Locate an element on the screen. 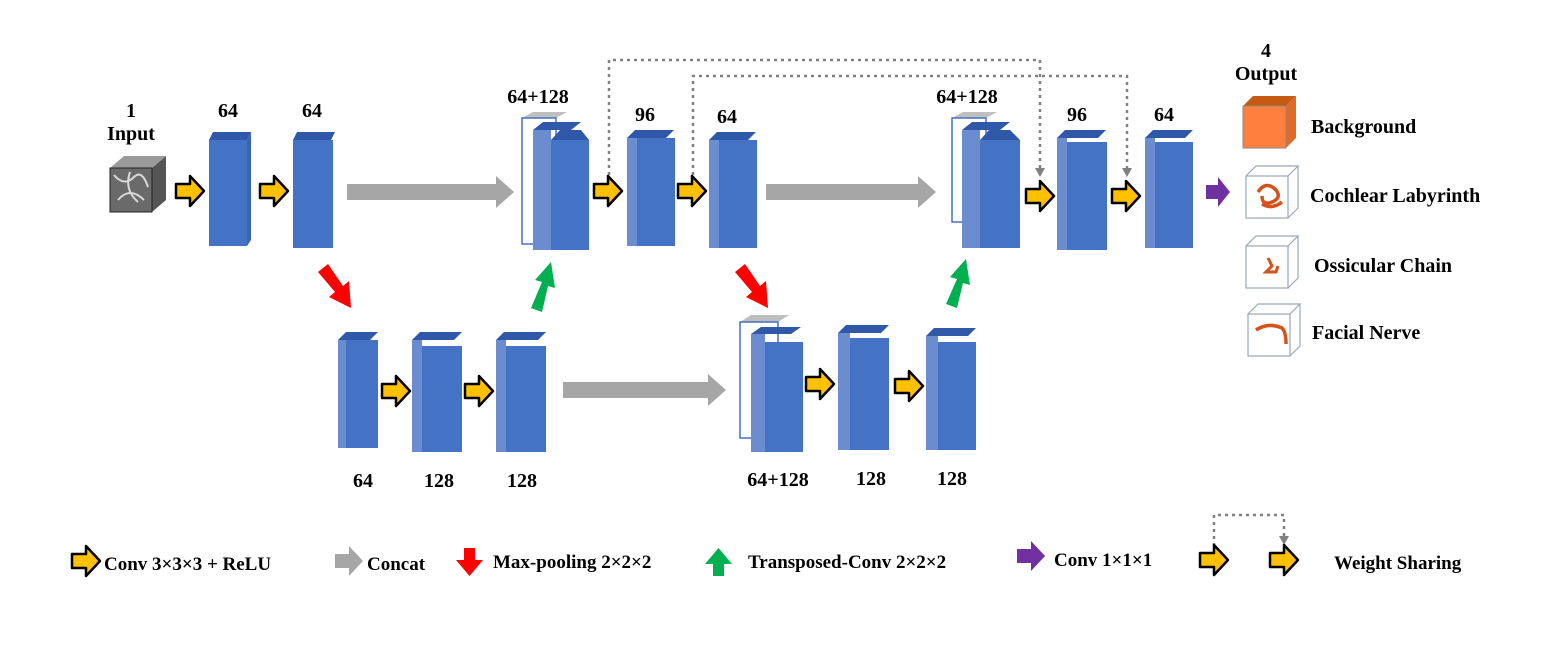  mid-128b-label: 128 is located at coordinates (952, 479).